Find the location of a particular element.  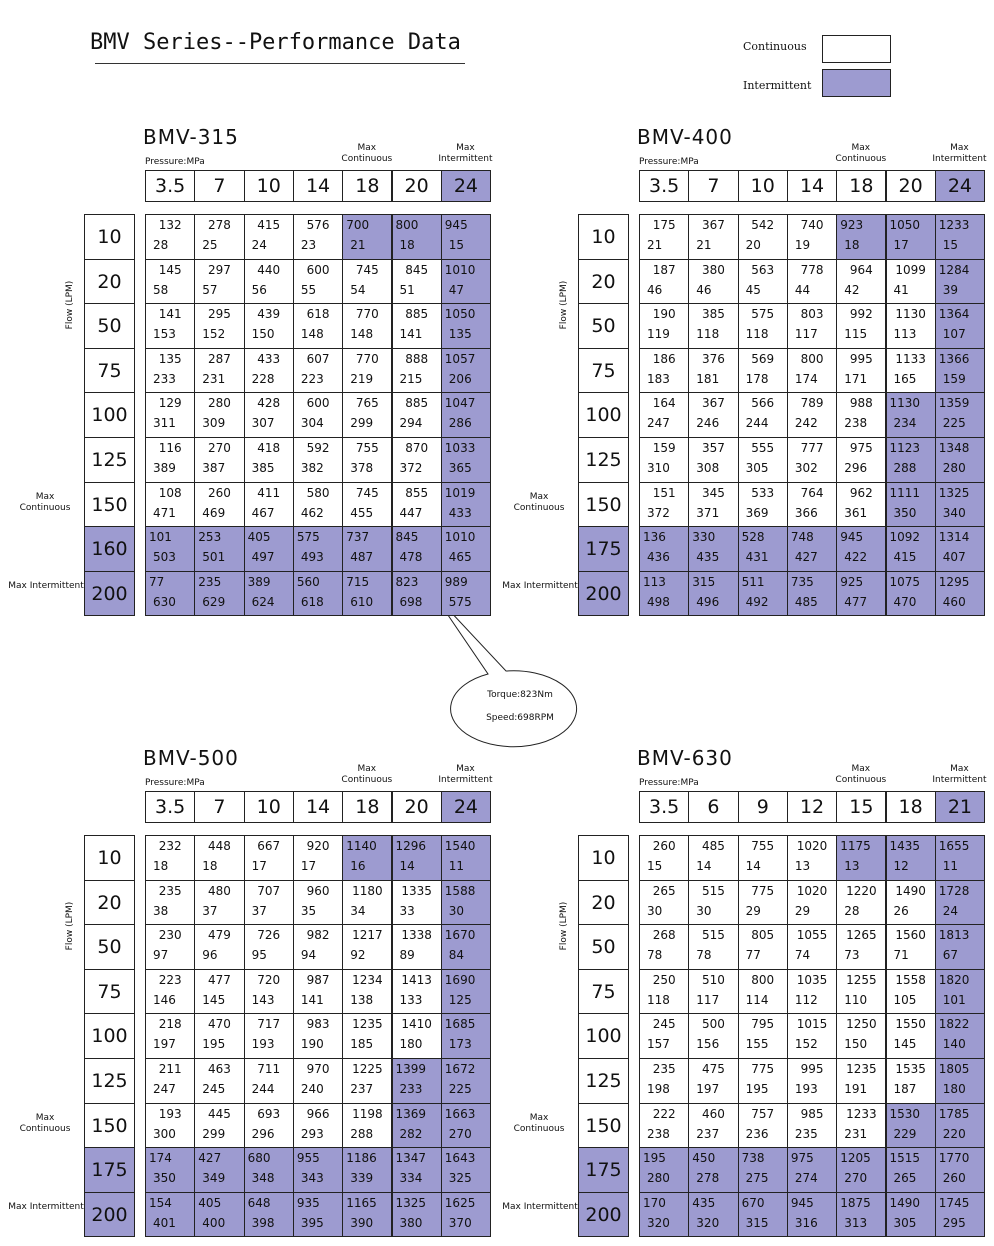

pressure-cell: 6 is located at coordinates (713, 807).